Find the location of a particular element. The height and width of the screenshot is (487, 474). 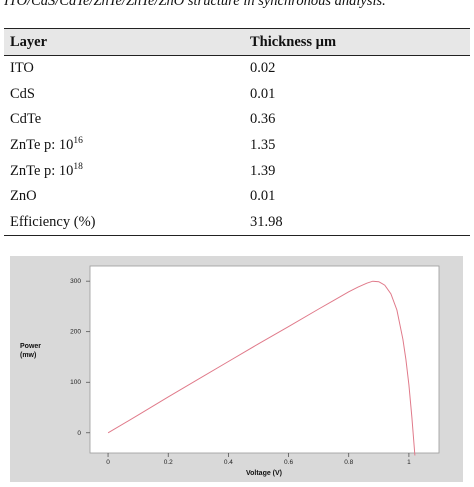

x-tick-label: 0.4 is located at coordinates (228, 462).